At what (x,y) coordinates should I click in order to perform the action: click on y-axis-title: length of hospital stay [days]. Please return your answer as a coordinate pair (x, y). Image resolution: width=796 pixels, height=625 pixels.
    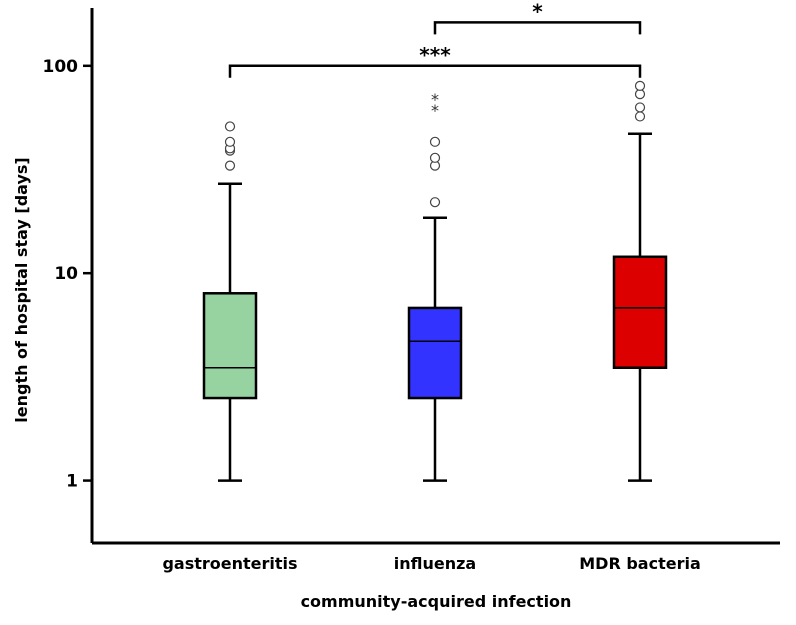
    Looking at the image, I should click on (21, 289).